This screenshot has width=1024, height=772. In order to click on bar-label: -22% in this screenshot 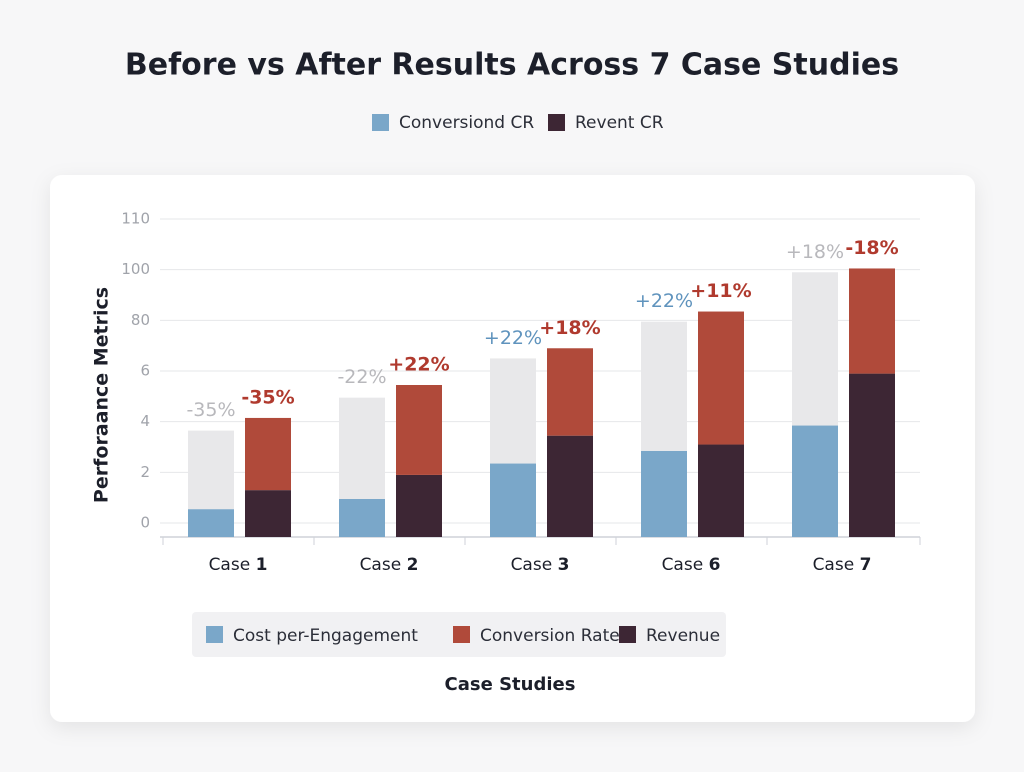, I will do `click(361, 377)`.